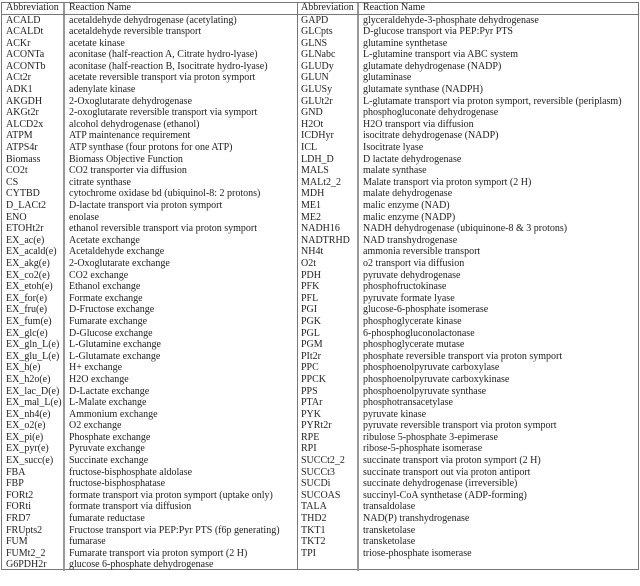 This screenshot has width=640, height=586. What do you see at coordinates (33, 472) in the screenshot?
I see `abbreviation-cell: FBA` at bounding box center [33, 472].